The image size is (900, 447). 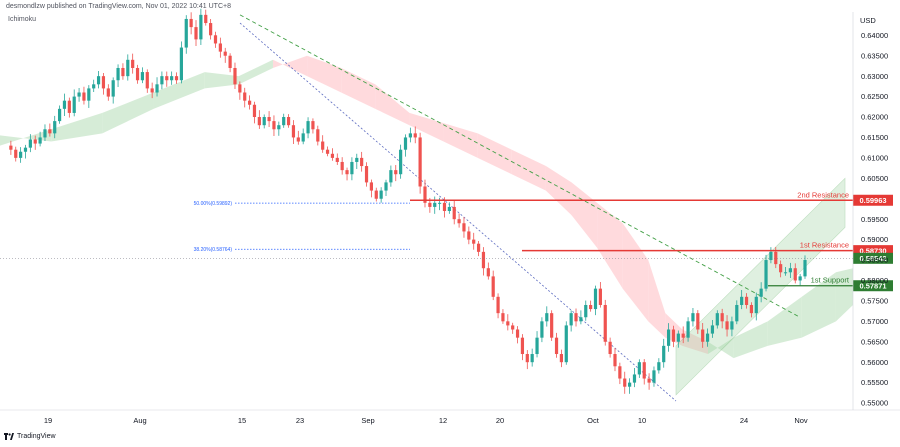 I want to click on price-tag-label: 0.57871, so click(x=872, y=286).